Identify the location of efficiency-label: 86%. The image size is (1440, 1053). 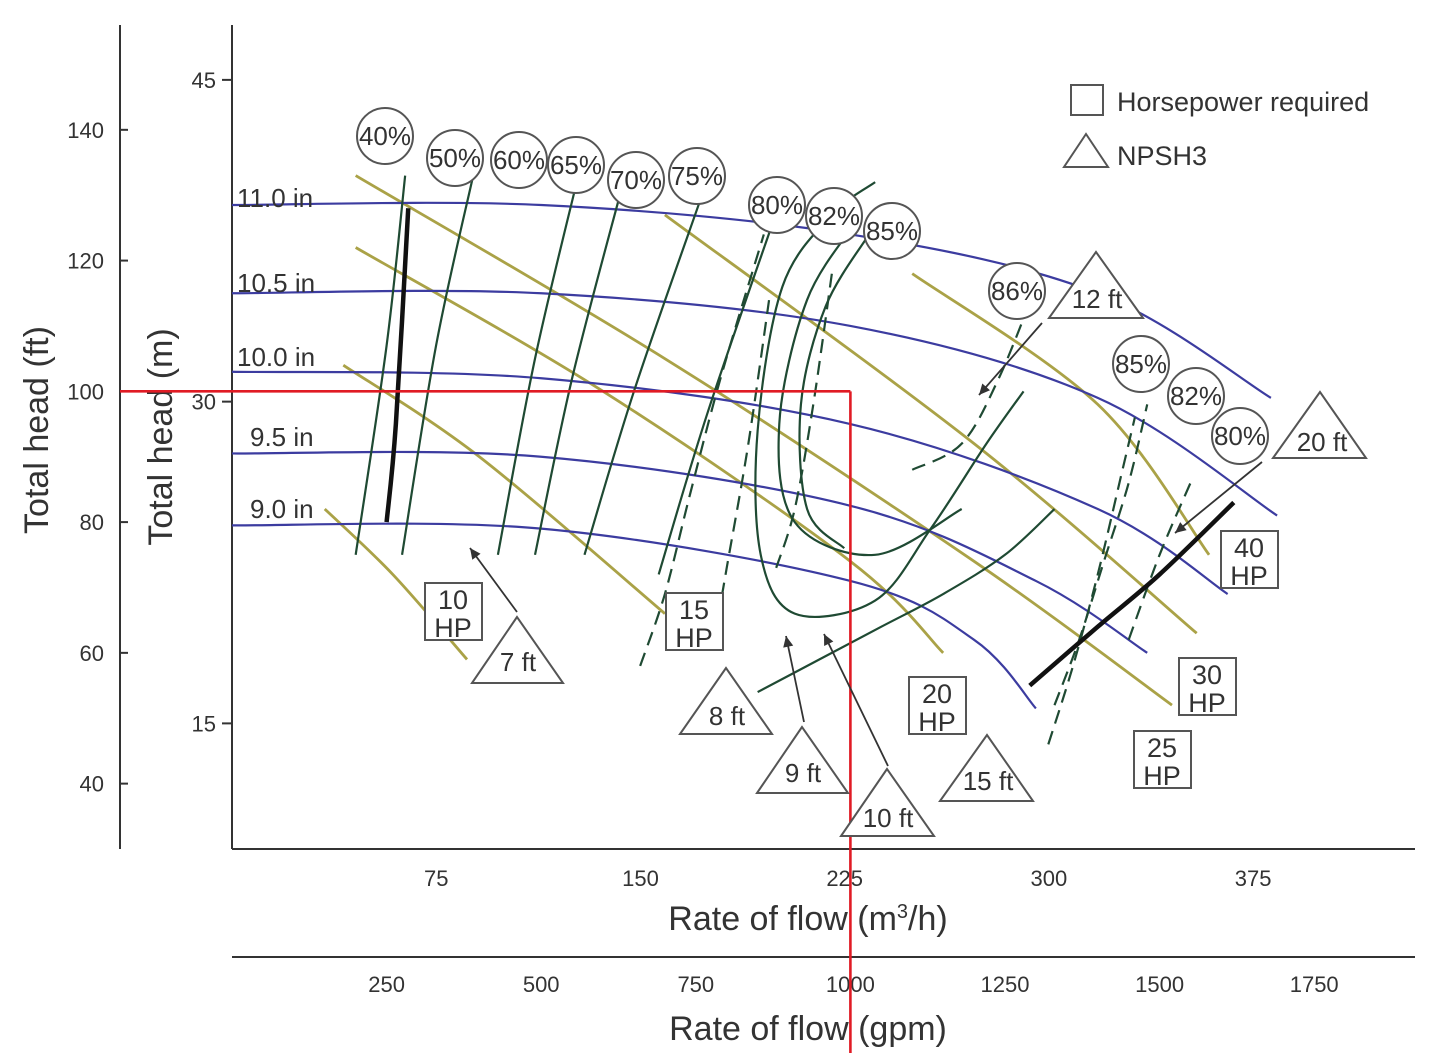
(1017, 291).